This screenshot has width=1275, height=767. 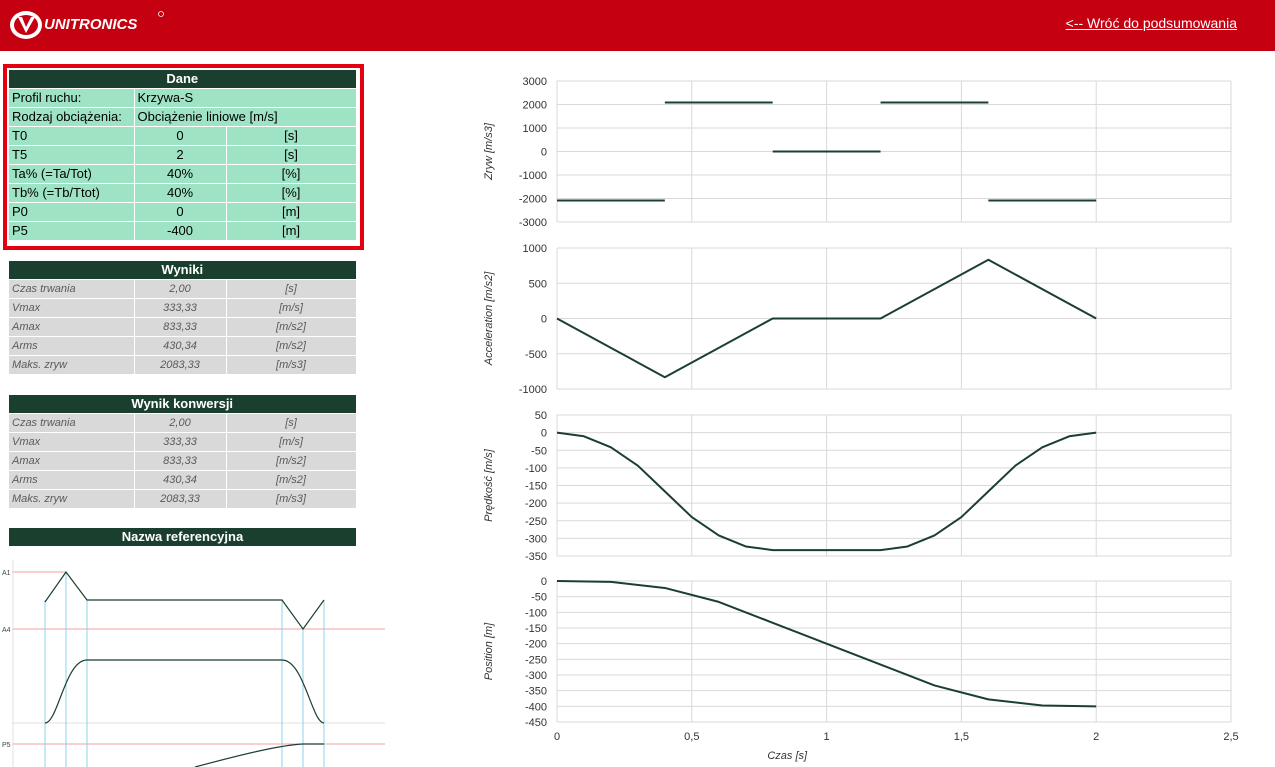 I want to click on konwersja-value: 833,33, so click(x=180, y=461).